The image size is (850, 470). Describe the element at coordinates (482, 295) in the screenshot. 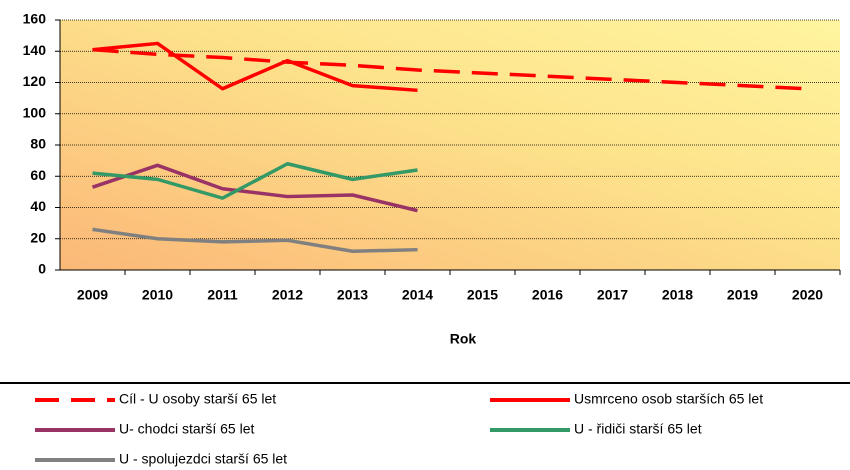

I see `x-tick-label: 2015` at that location.